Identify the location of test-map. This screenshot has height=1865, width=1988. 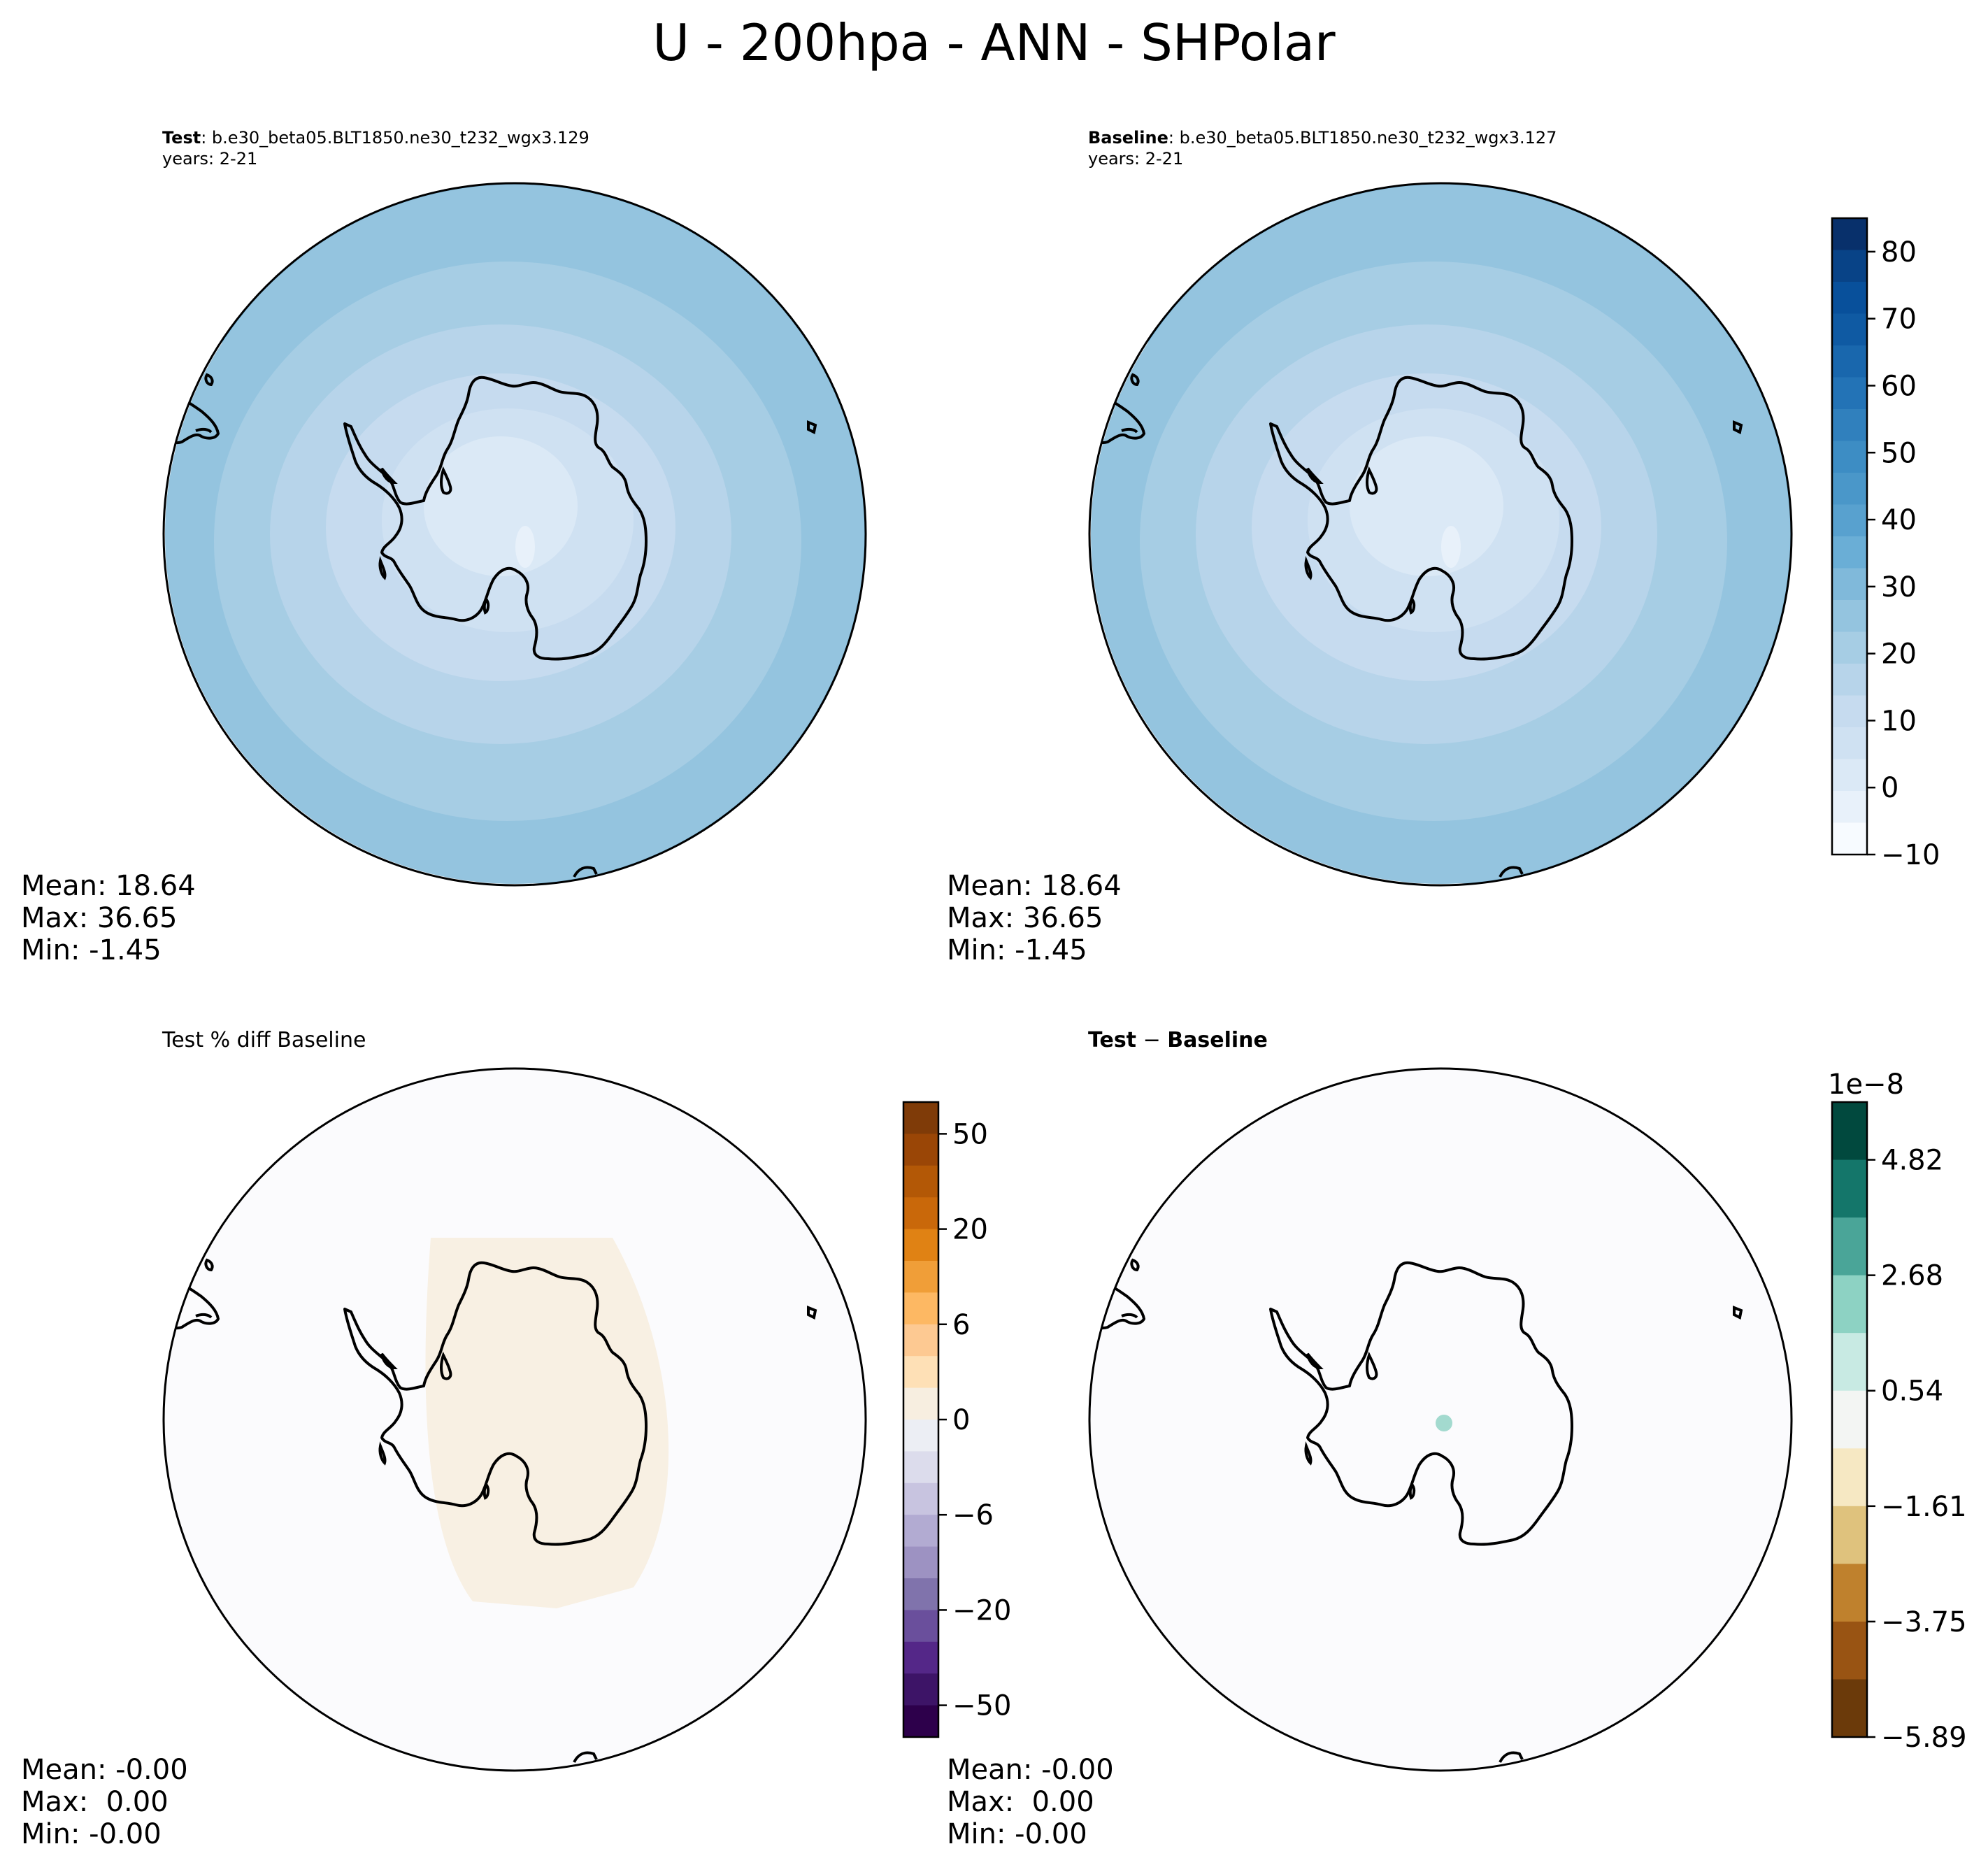
(514, 534).